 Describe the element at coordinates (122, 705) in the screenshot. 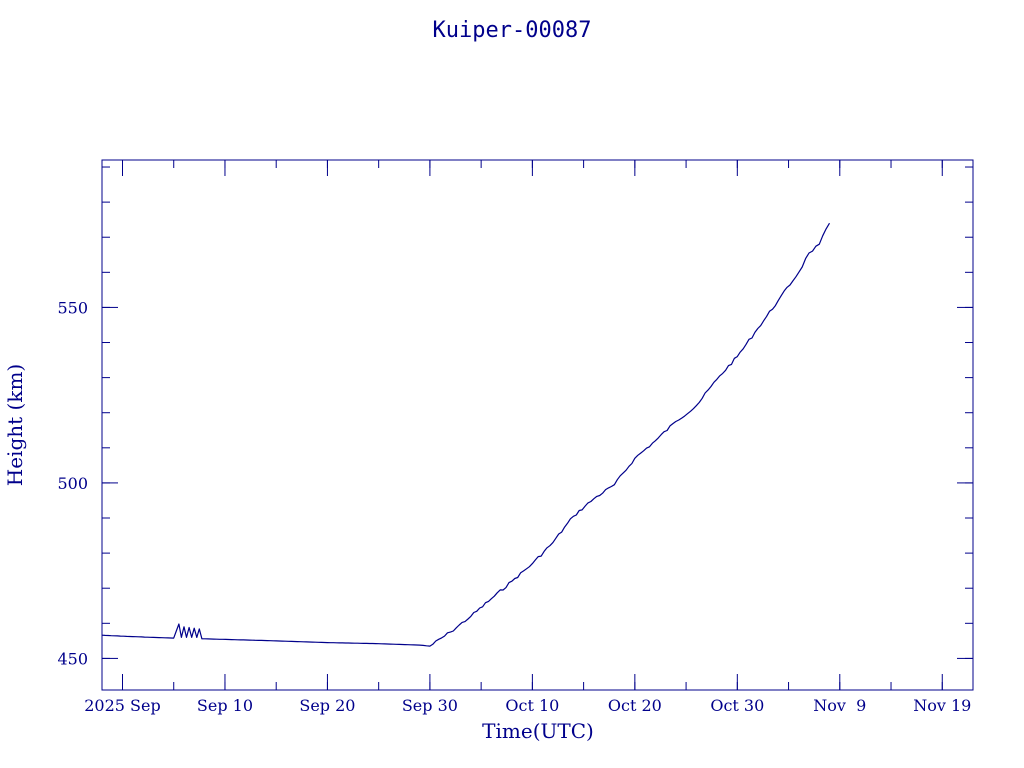

I see `x-tick-label: 2025 Sep` at that location.